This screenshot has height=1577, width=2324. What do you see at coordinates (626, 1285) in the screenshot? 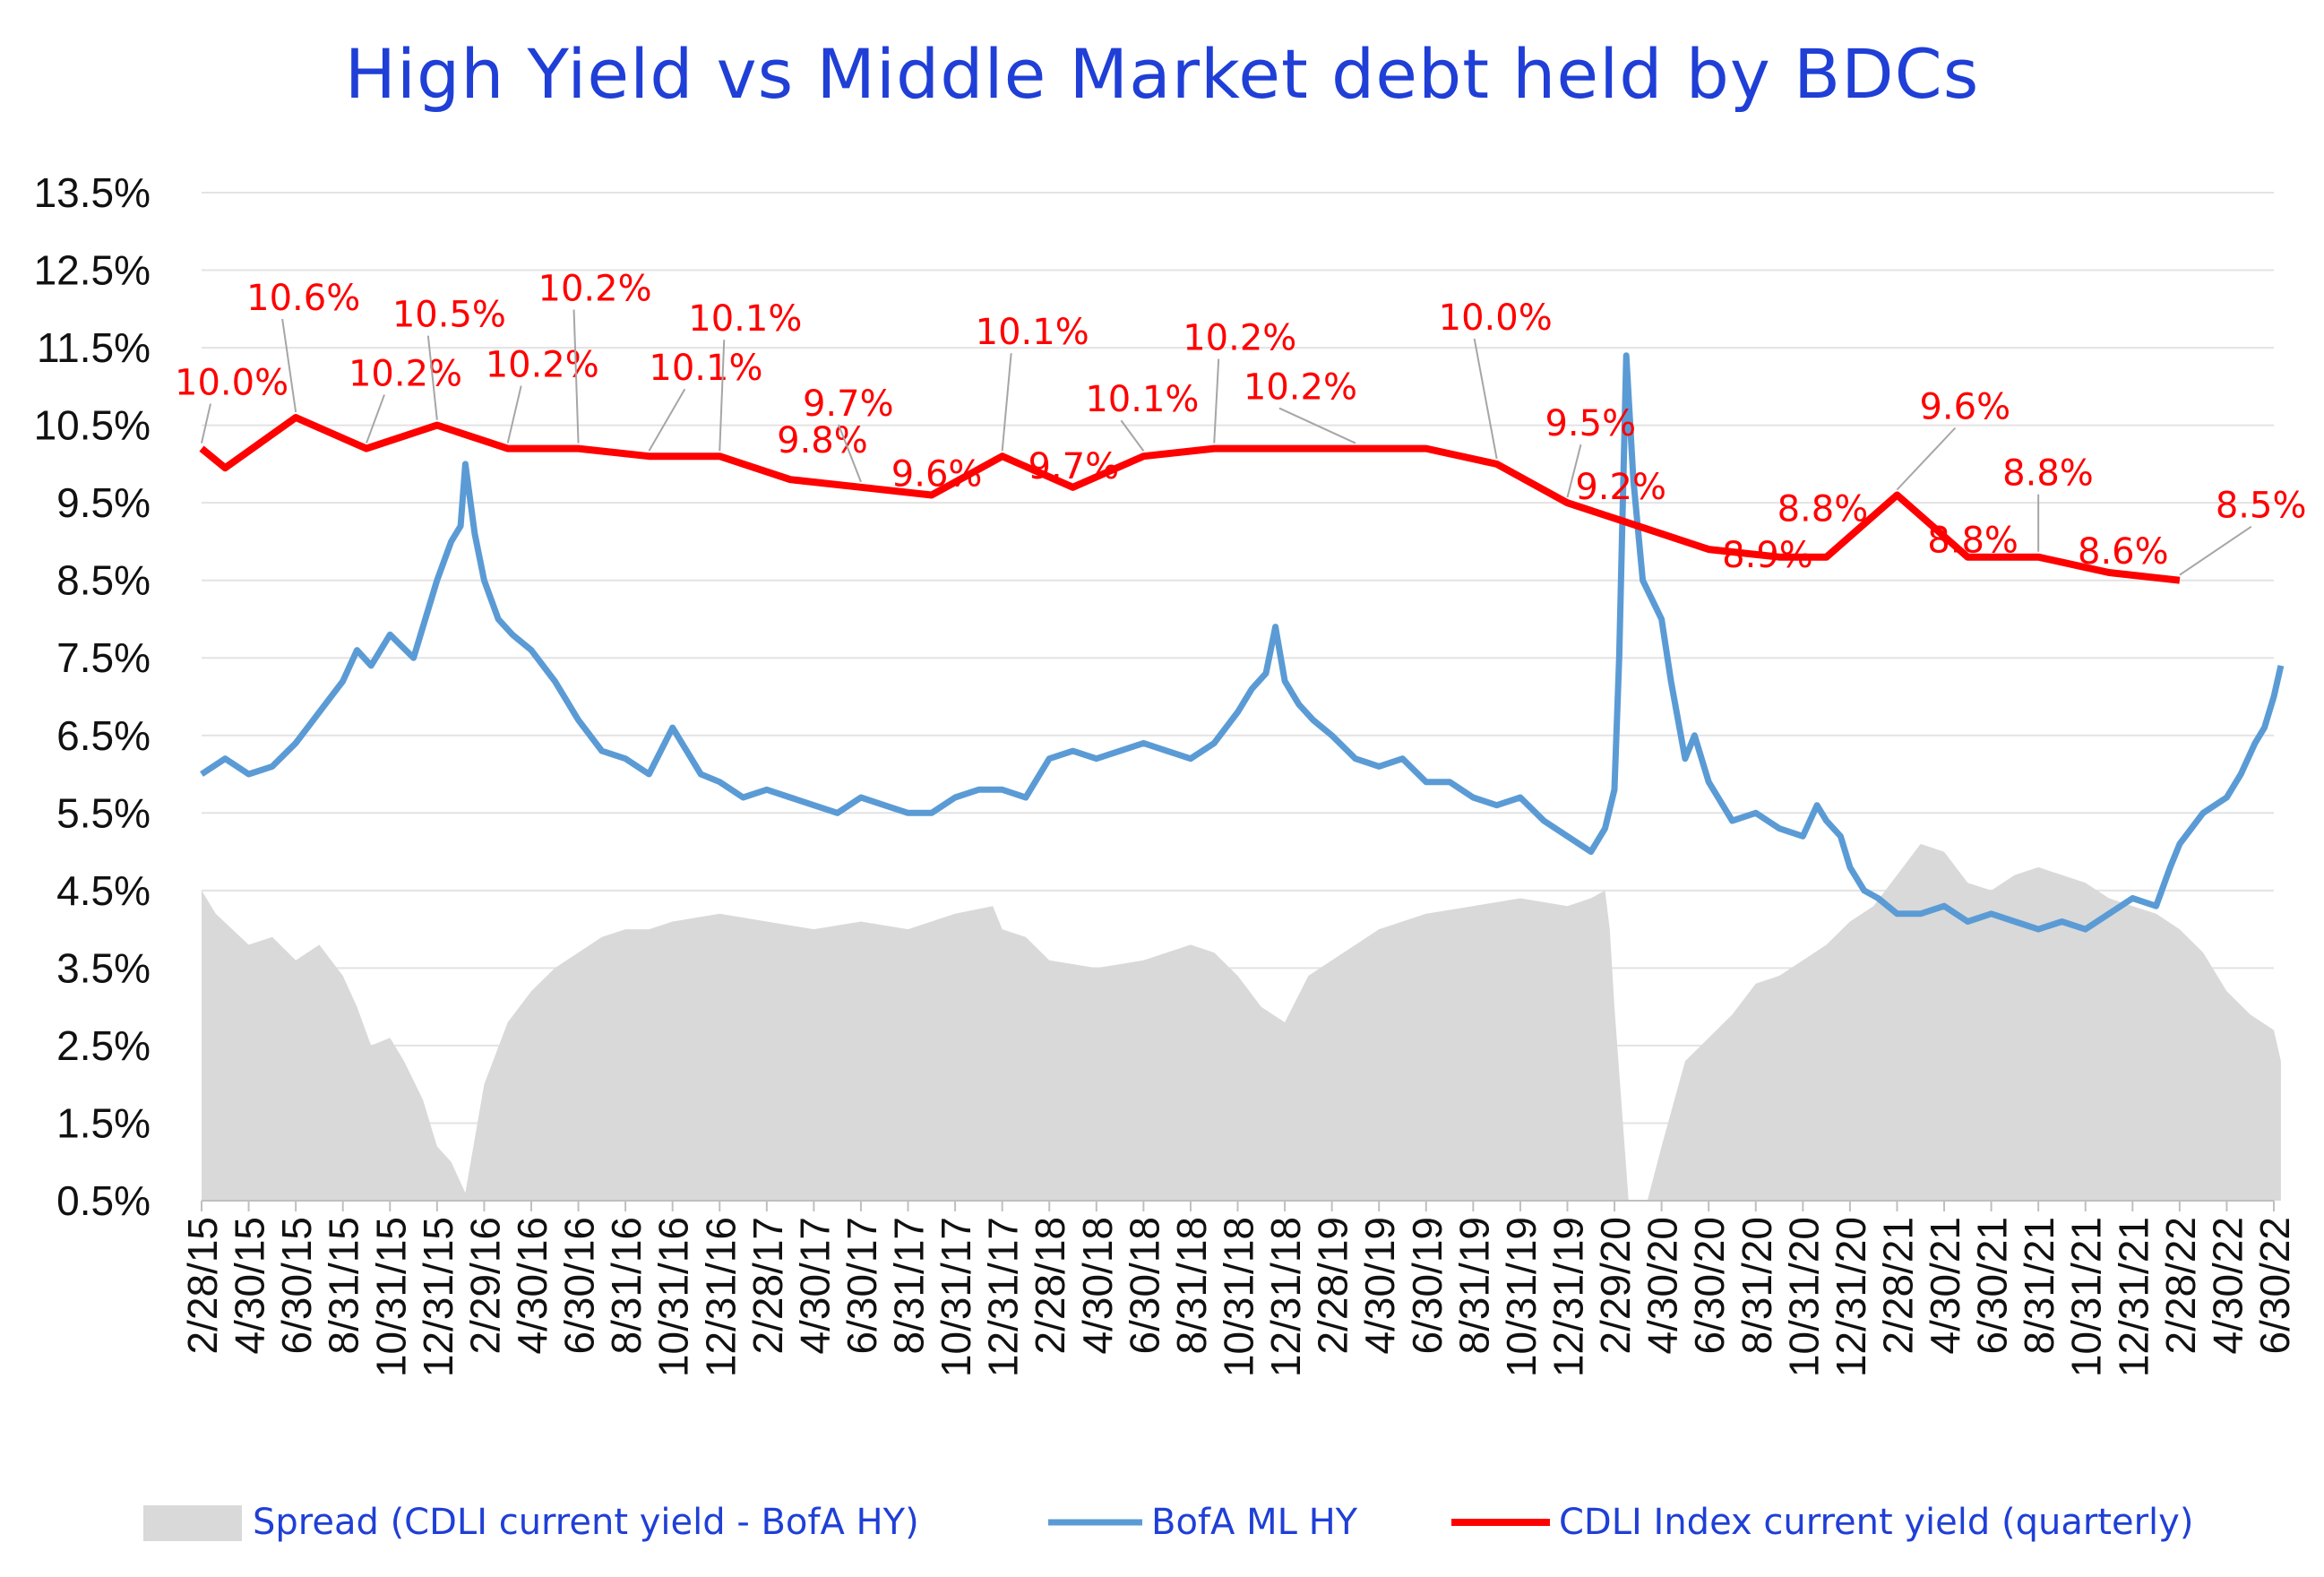
I see `x-tick-label: 8/31/16` at bounding box center [626, 1285].